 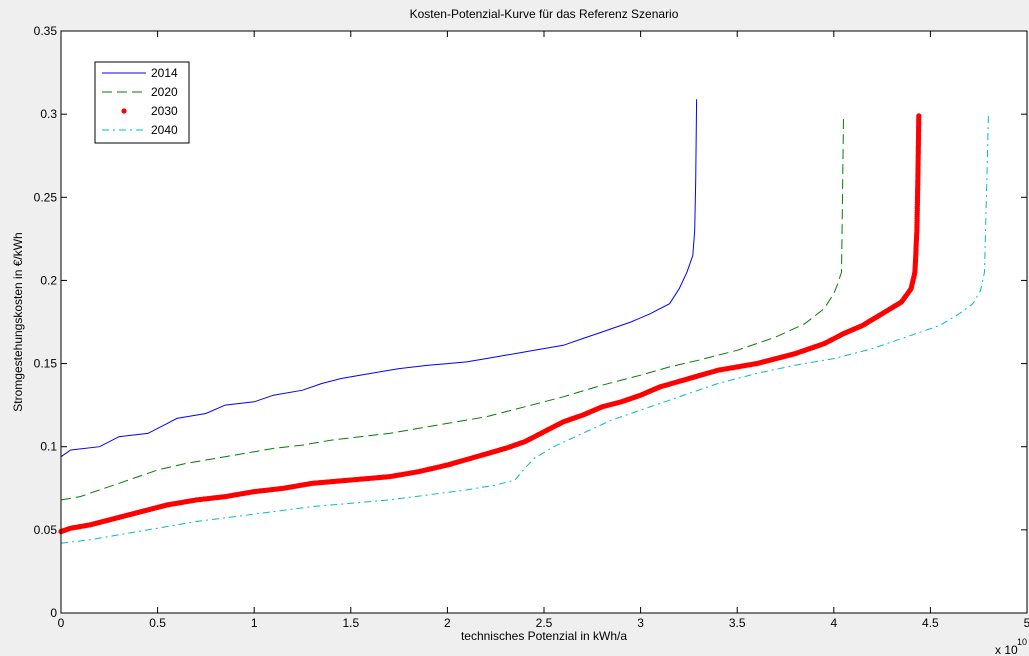 I want to click on legend-item-2020: 2020, so click(x=140, y=92).